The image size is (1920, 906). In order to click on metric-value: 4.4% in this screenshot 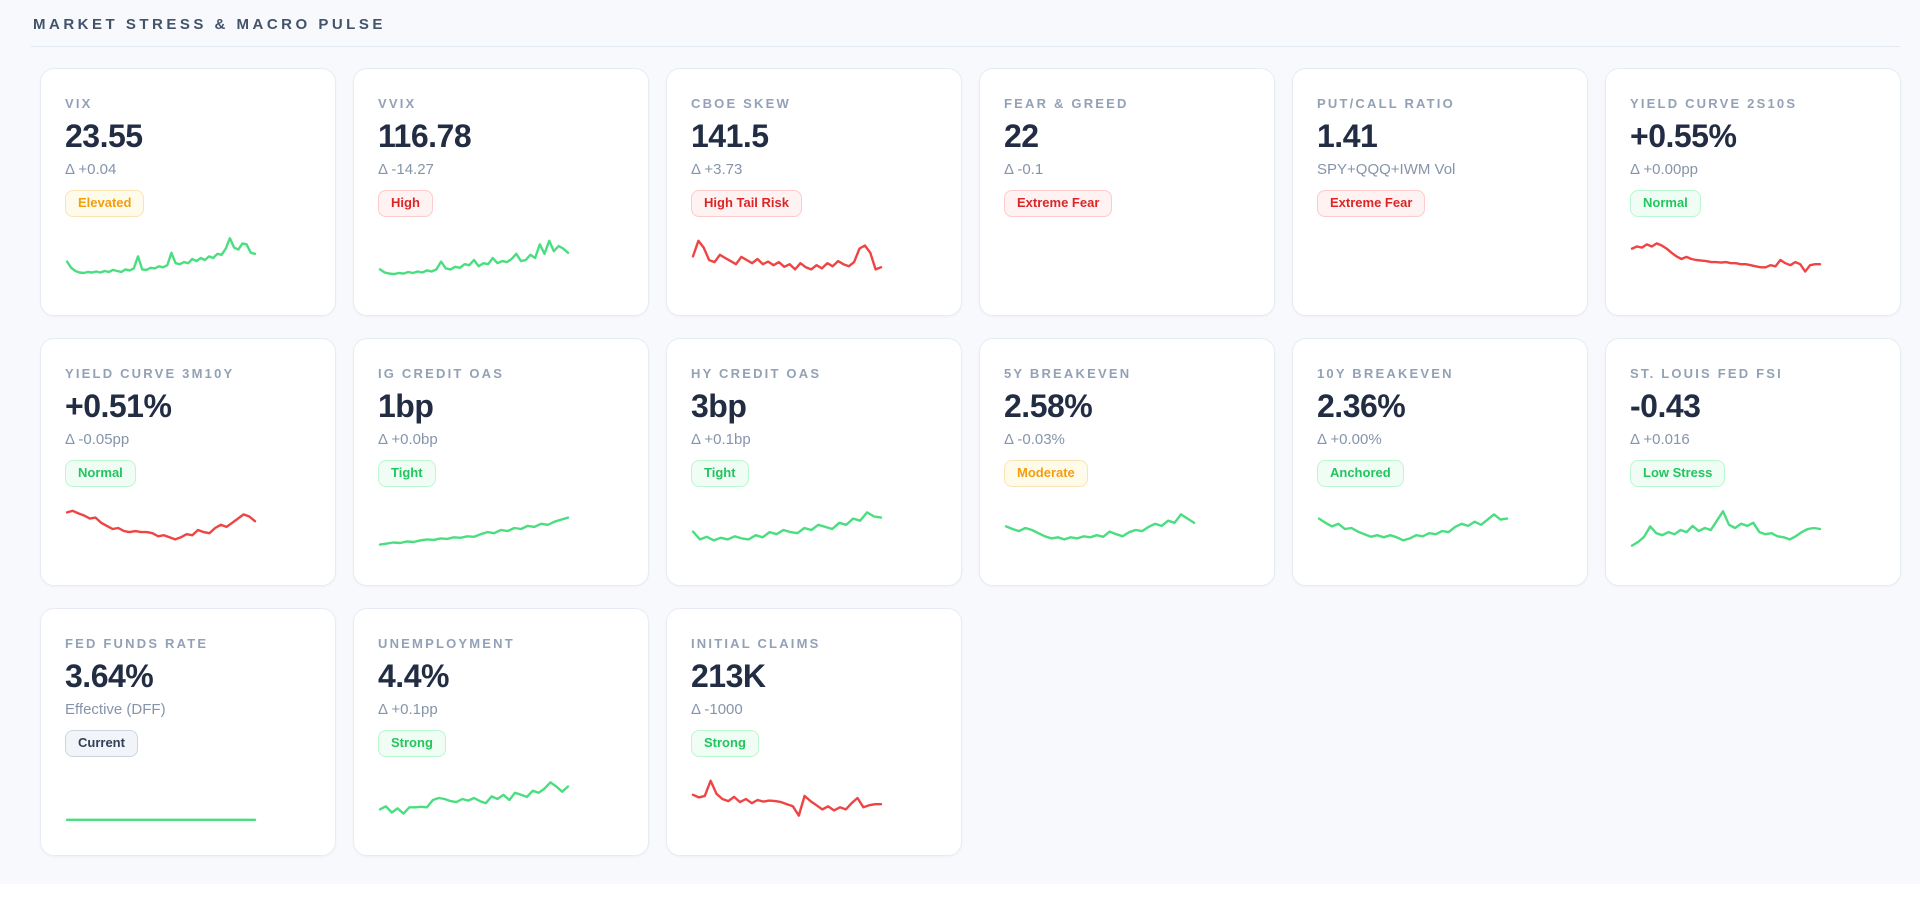, I will do `click(413, 676)`.